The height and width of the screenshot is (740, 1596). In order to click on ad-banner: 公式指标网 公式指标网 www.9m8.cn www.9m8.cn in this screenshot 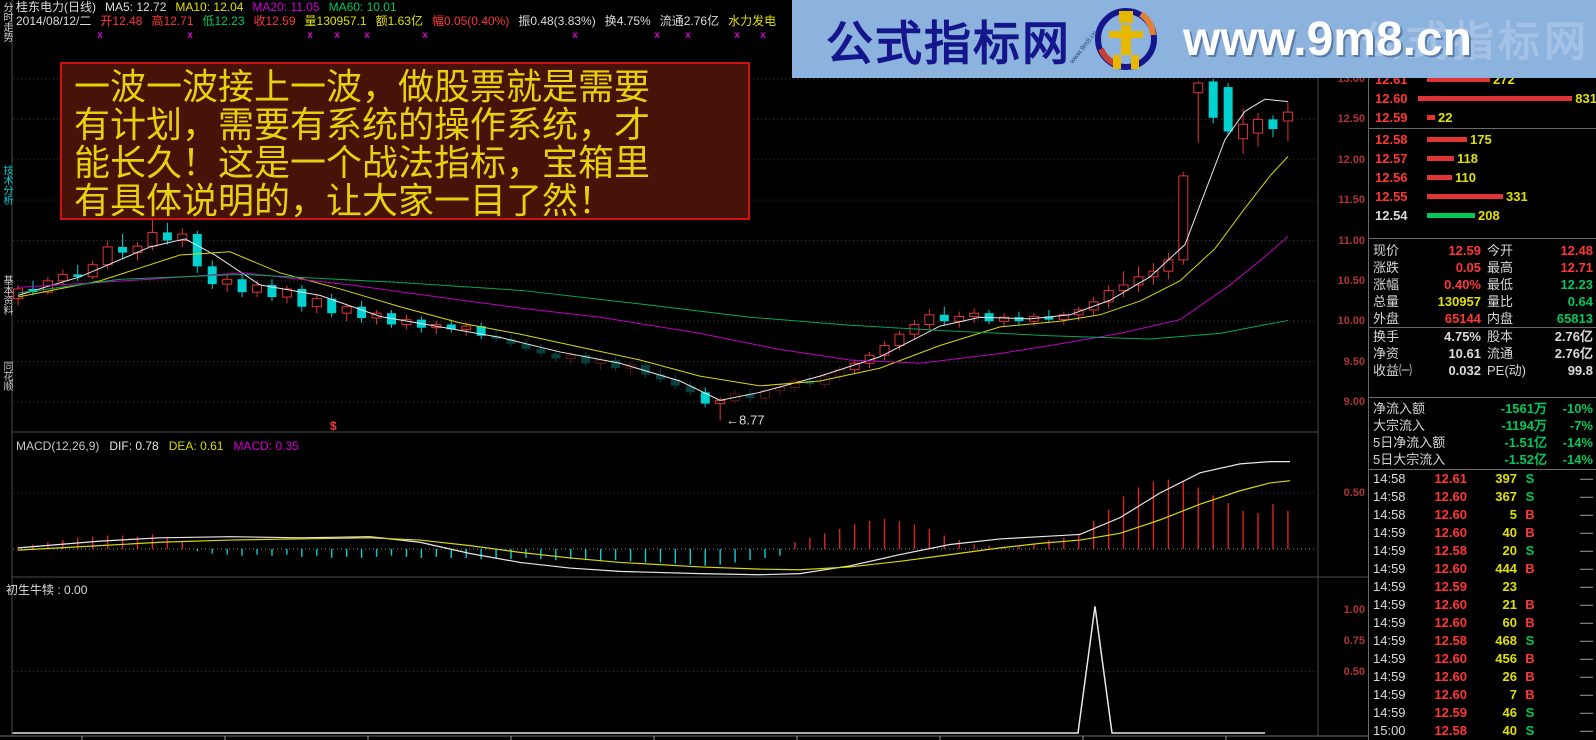, I will do `click(1194, 39)`.